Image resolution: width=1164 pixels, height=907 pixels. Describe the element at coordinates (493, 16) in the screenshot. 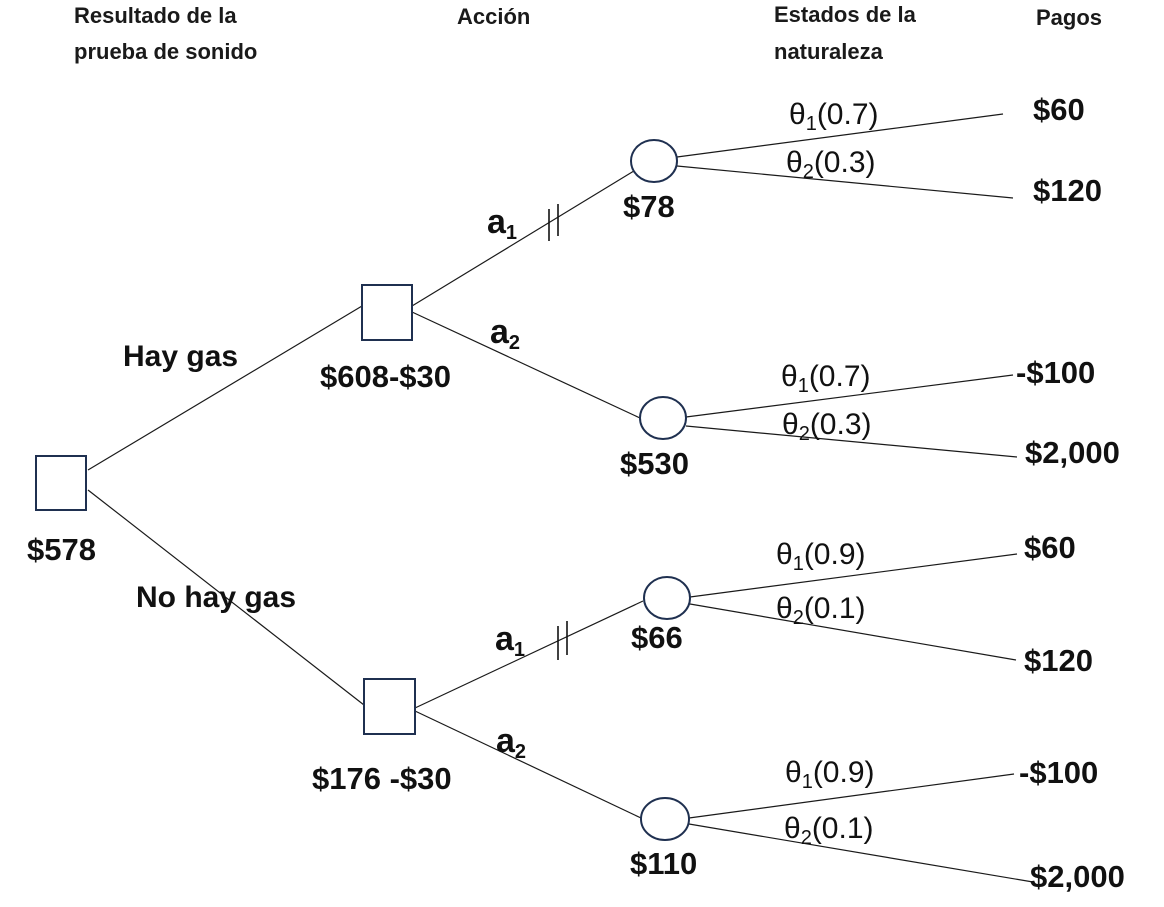

I see `header-action: Acción` at that location.